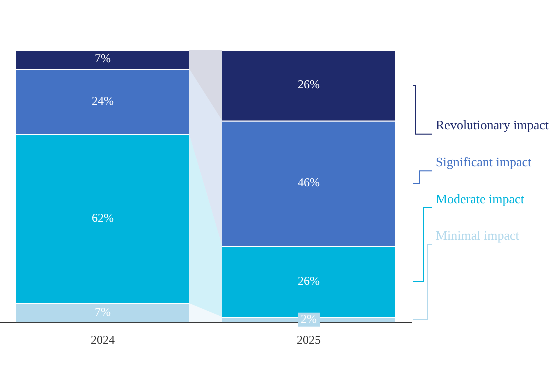 The height and width of the screenshot is (373, 560). What do you see at coordinates (103, 339) in the screenshot?
I see `x-tick-label: 2024` at bounding box center [103, 339].